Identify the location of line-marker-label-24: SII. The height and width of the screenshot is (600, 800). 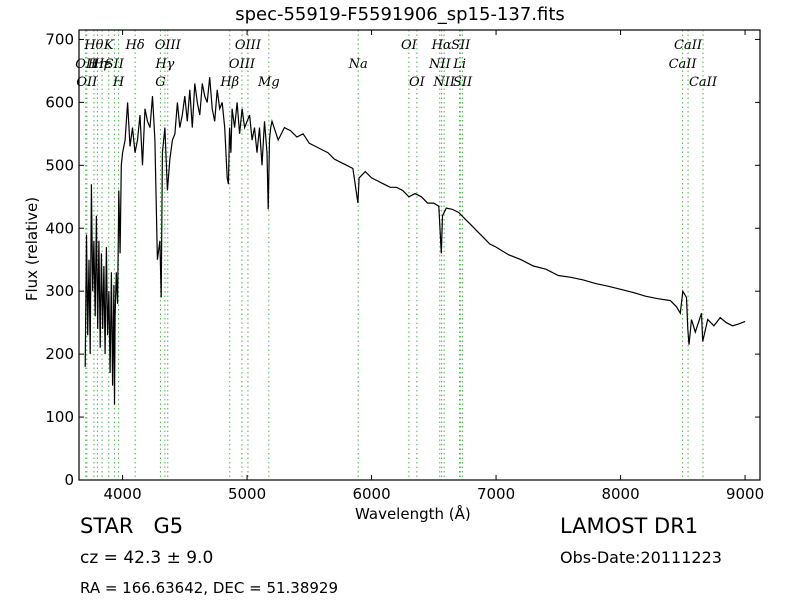
(463, 82).